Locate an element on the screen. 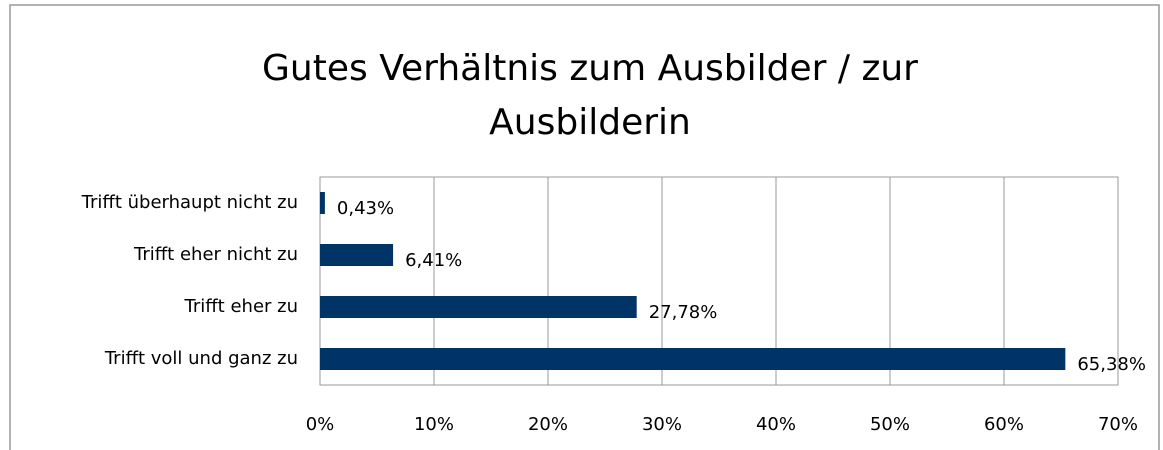 The image size is (1163, 450). value-label: 0,43% is located at coordinates (365, 208).